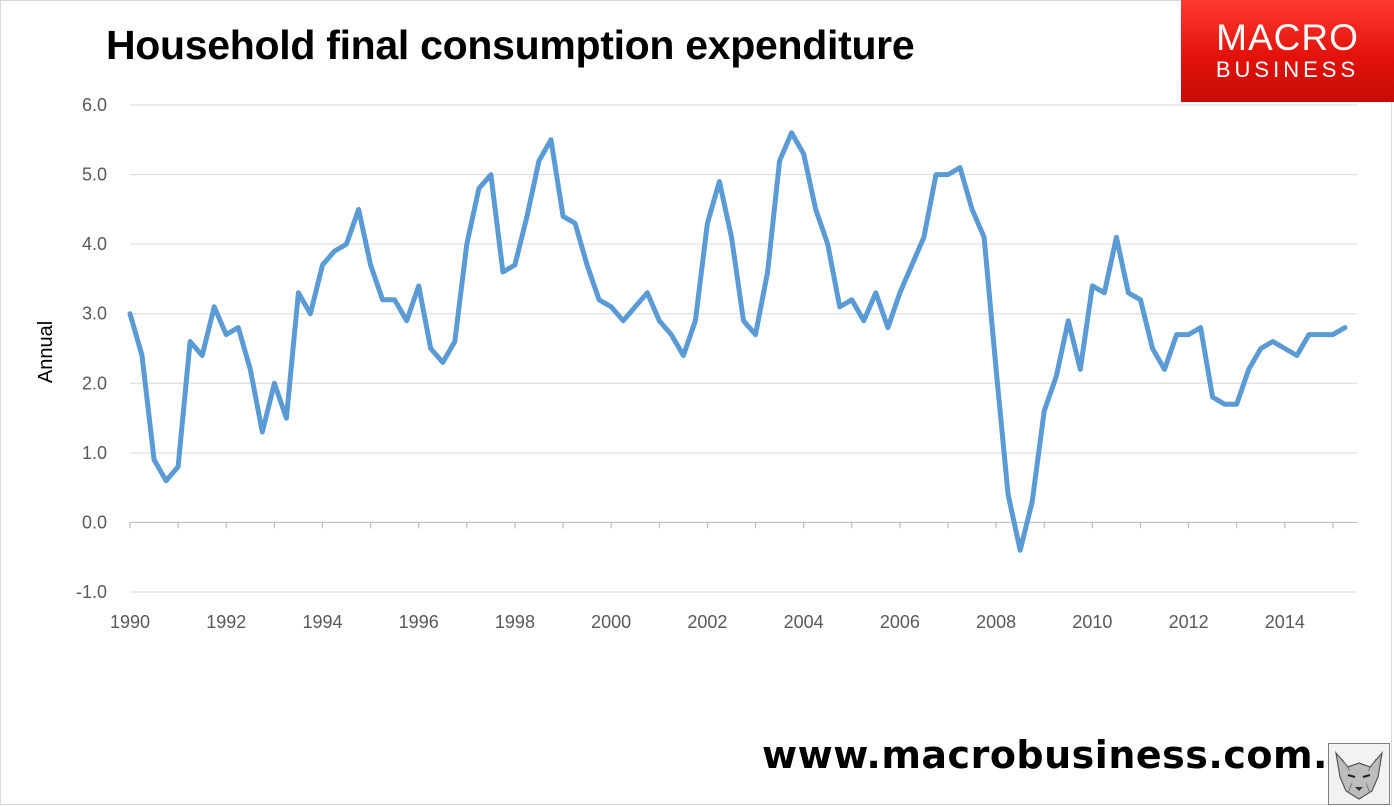 The image size is (1394, 807). I want to click on y-tick-label: 3.0, so click(94, 314).